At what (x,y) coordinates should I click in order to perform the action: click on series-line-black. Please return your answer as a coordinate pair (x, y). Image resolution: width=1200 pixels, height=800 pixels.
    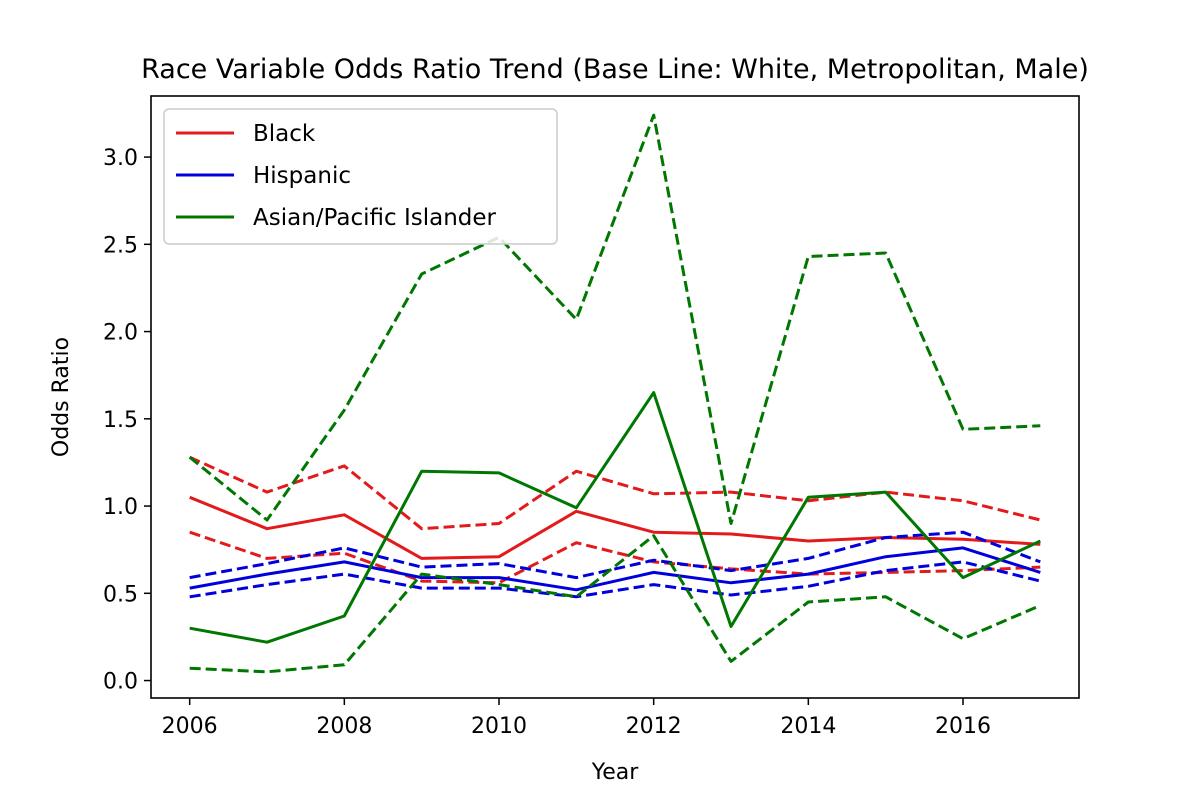
    Looking at the image, I should click on (615, 527).